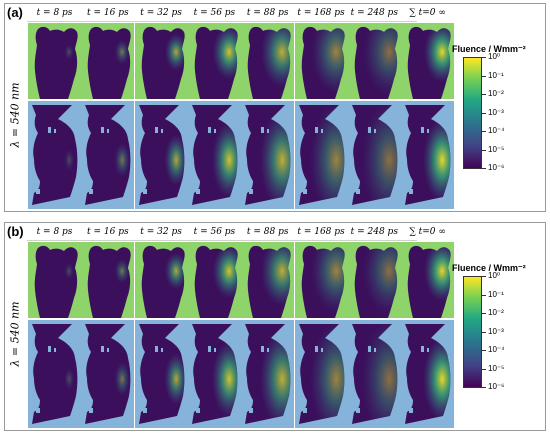 The width and height of the screenshot is (550, 438). Describe the element at coordinates (15, 12) in the screenshot. I see `panel-label: (a)` at that location.